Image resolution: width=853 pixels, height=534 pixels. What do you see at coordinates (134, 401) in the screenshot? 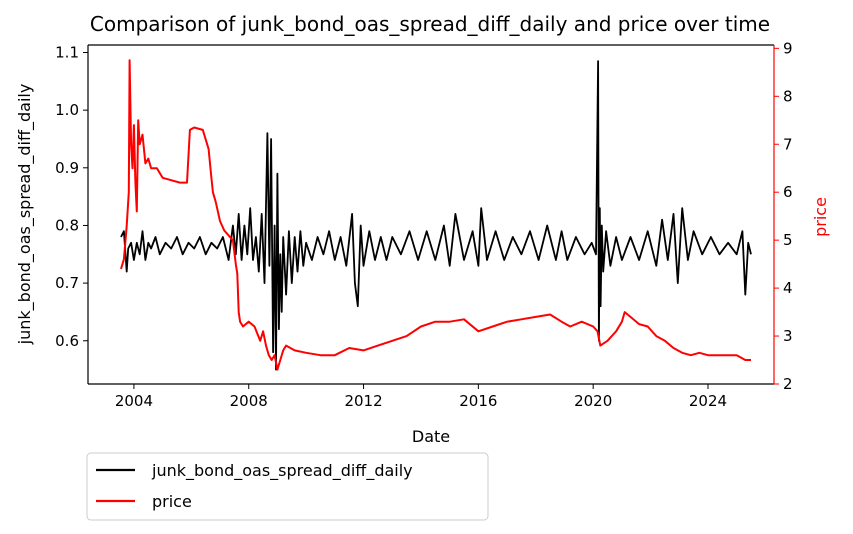
I see `x-tick-label: 2004` at bounding box center [134, 401].